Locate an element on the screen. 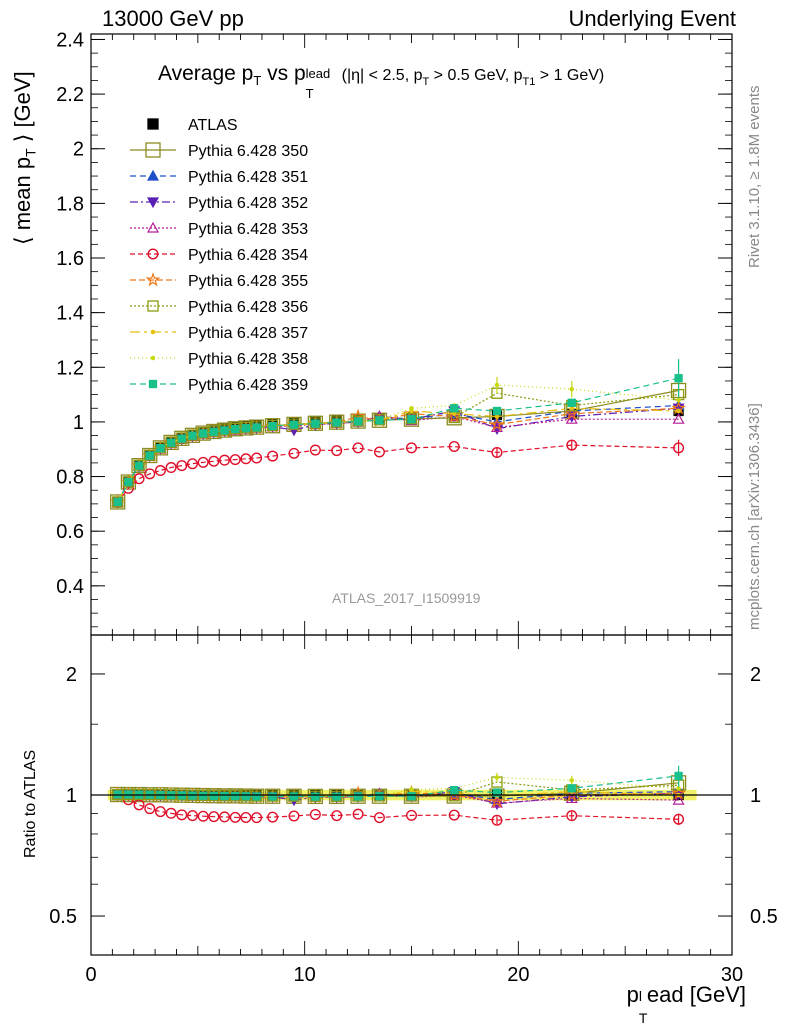  y-tick-label: 1.2 is located at coordinates (70, 368).